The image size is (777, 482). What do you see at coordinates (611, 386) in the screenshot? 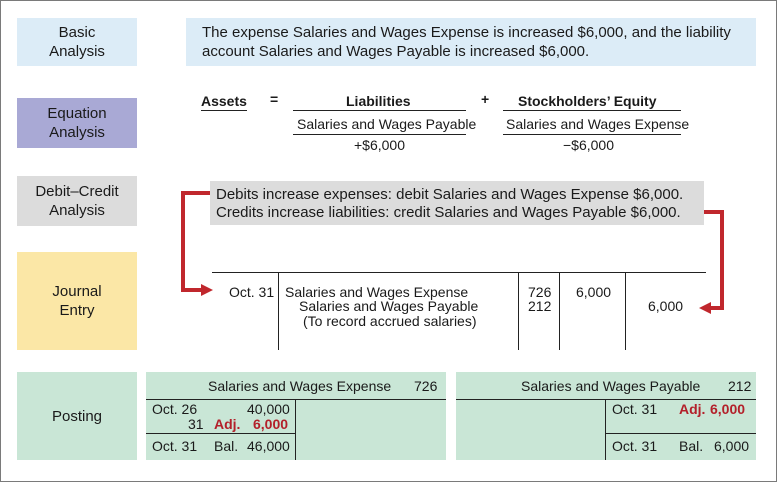
I see `payable-account-title: Salaries and Wages Payable` at bounding box center [611, 386].